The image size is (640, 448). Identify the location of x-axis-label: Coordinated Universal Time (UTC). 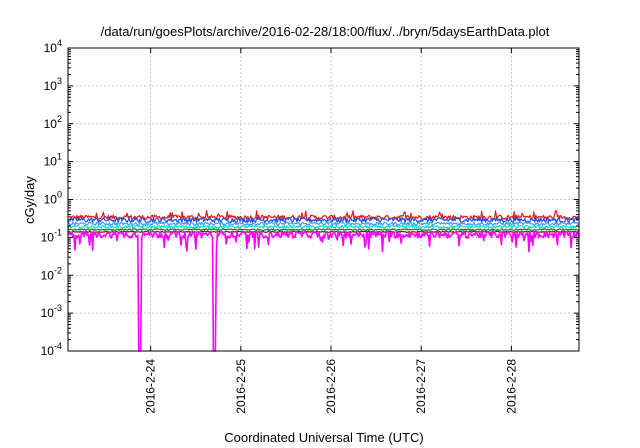
(323, 437).